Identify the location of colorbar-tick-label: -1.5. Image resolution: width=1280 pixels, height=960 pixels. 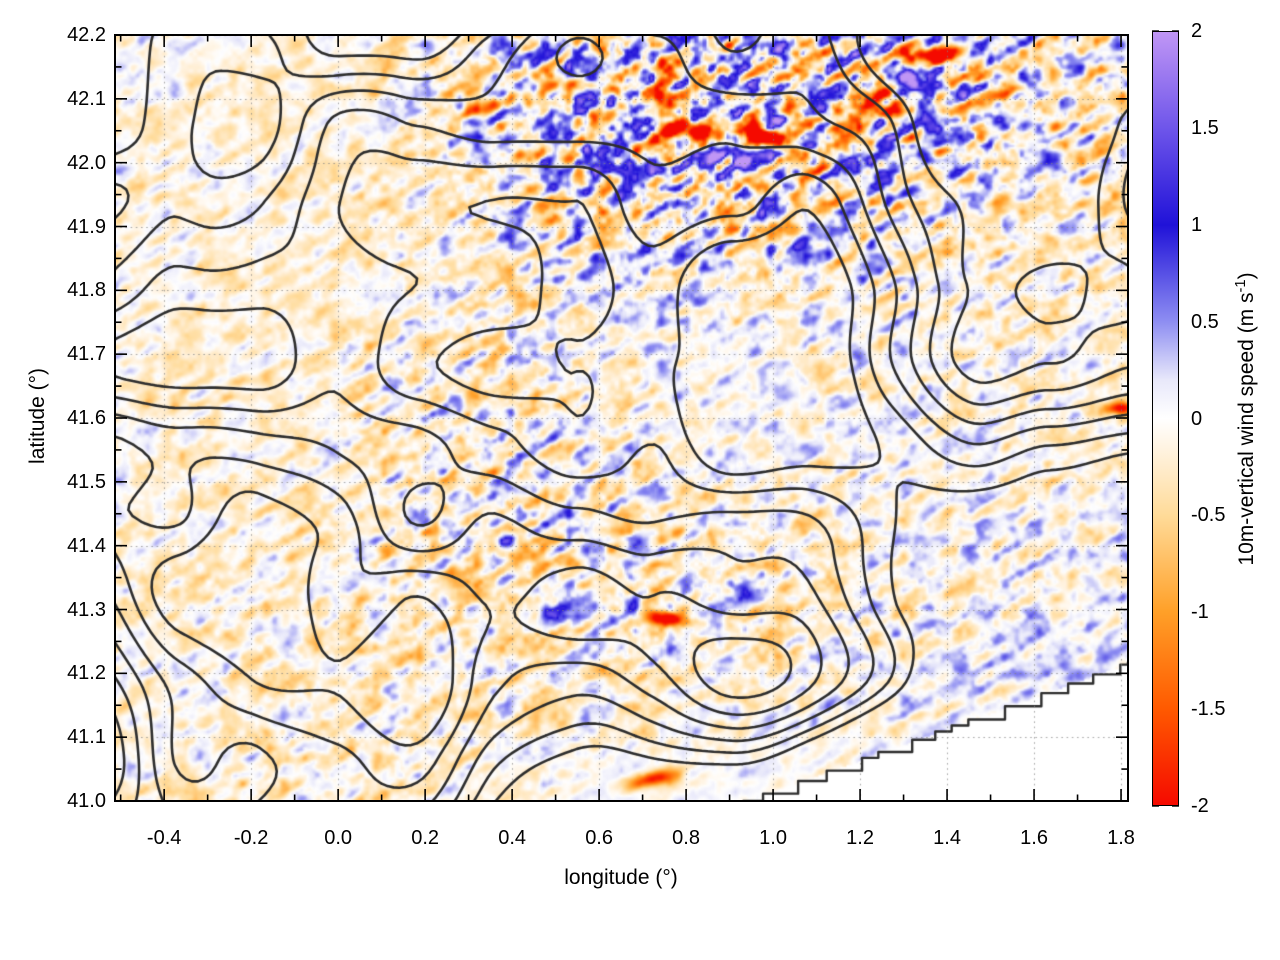
(1208, 709).